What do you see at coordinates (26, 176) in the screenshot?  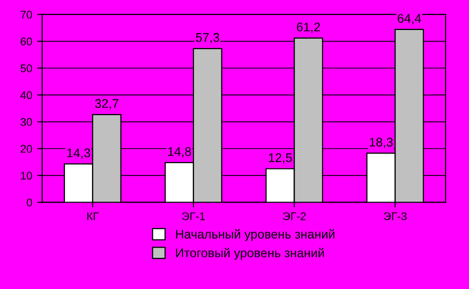 I see `y-tick-label: 10` at bounding box center [26, 176].